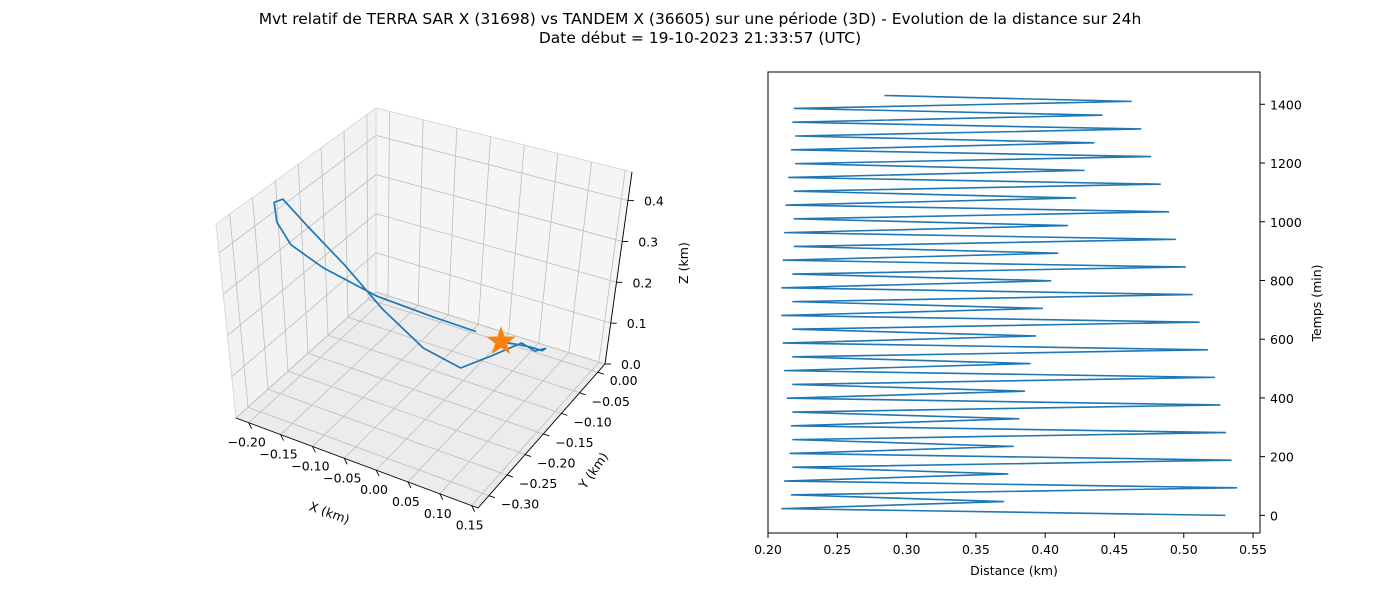 This screenshot has width=1400, height=600. Describe the element at coordinates (976, 549) in the screenshot. I see `x-tick-label: 0.35` at that location.